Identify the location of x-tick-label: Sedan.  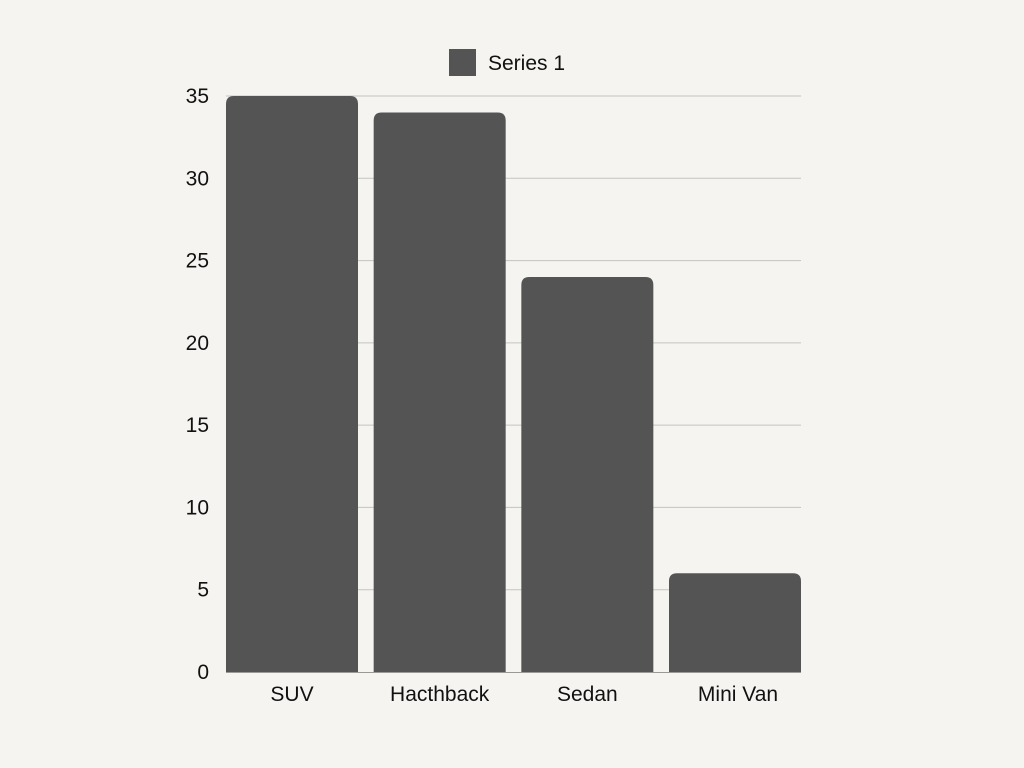
(587, 694).